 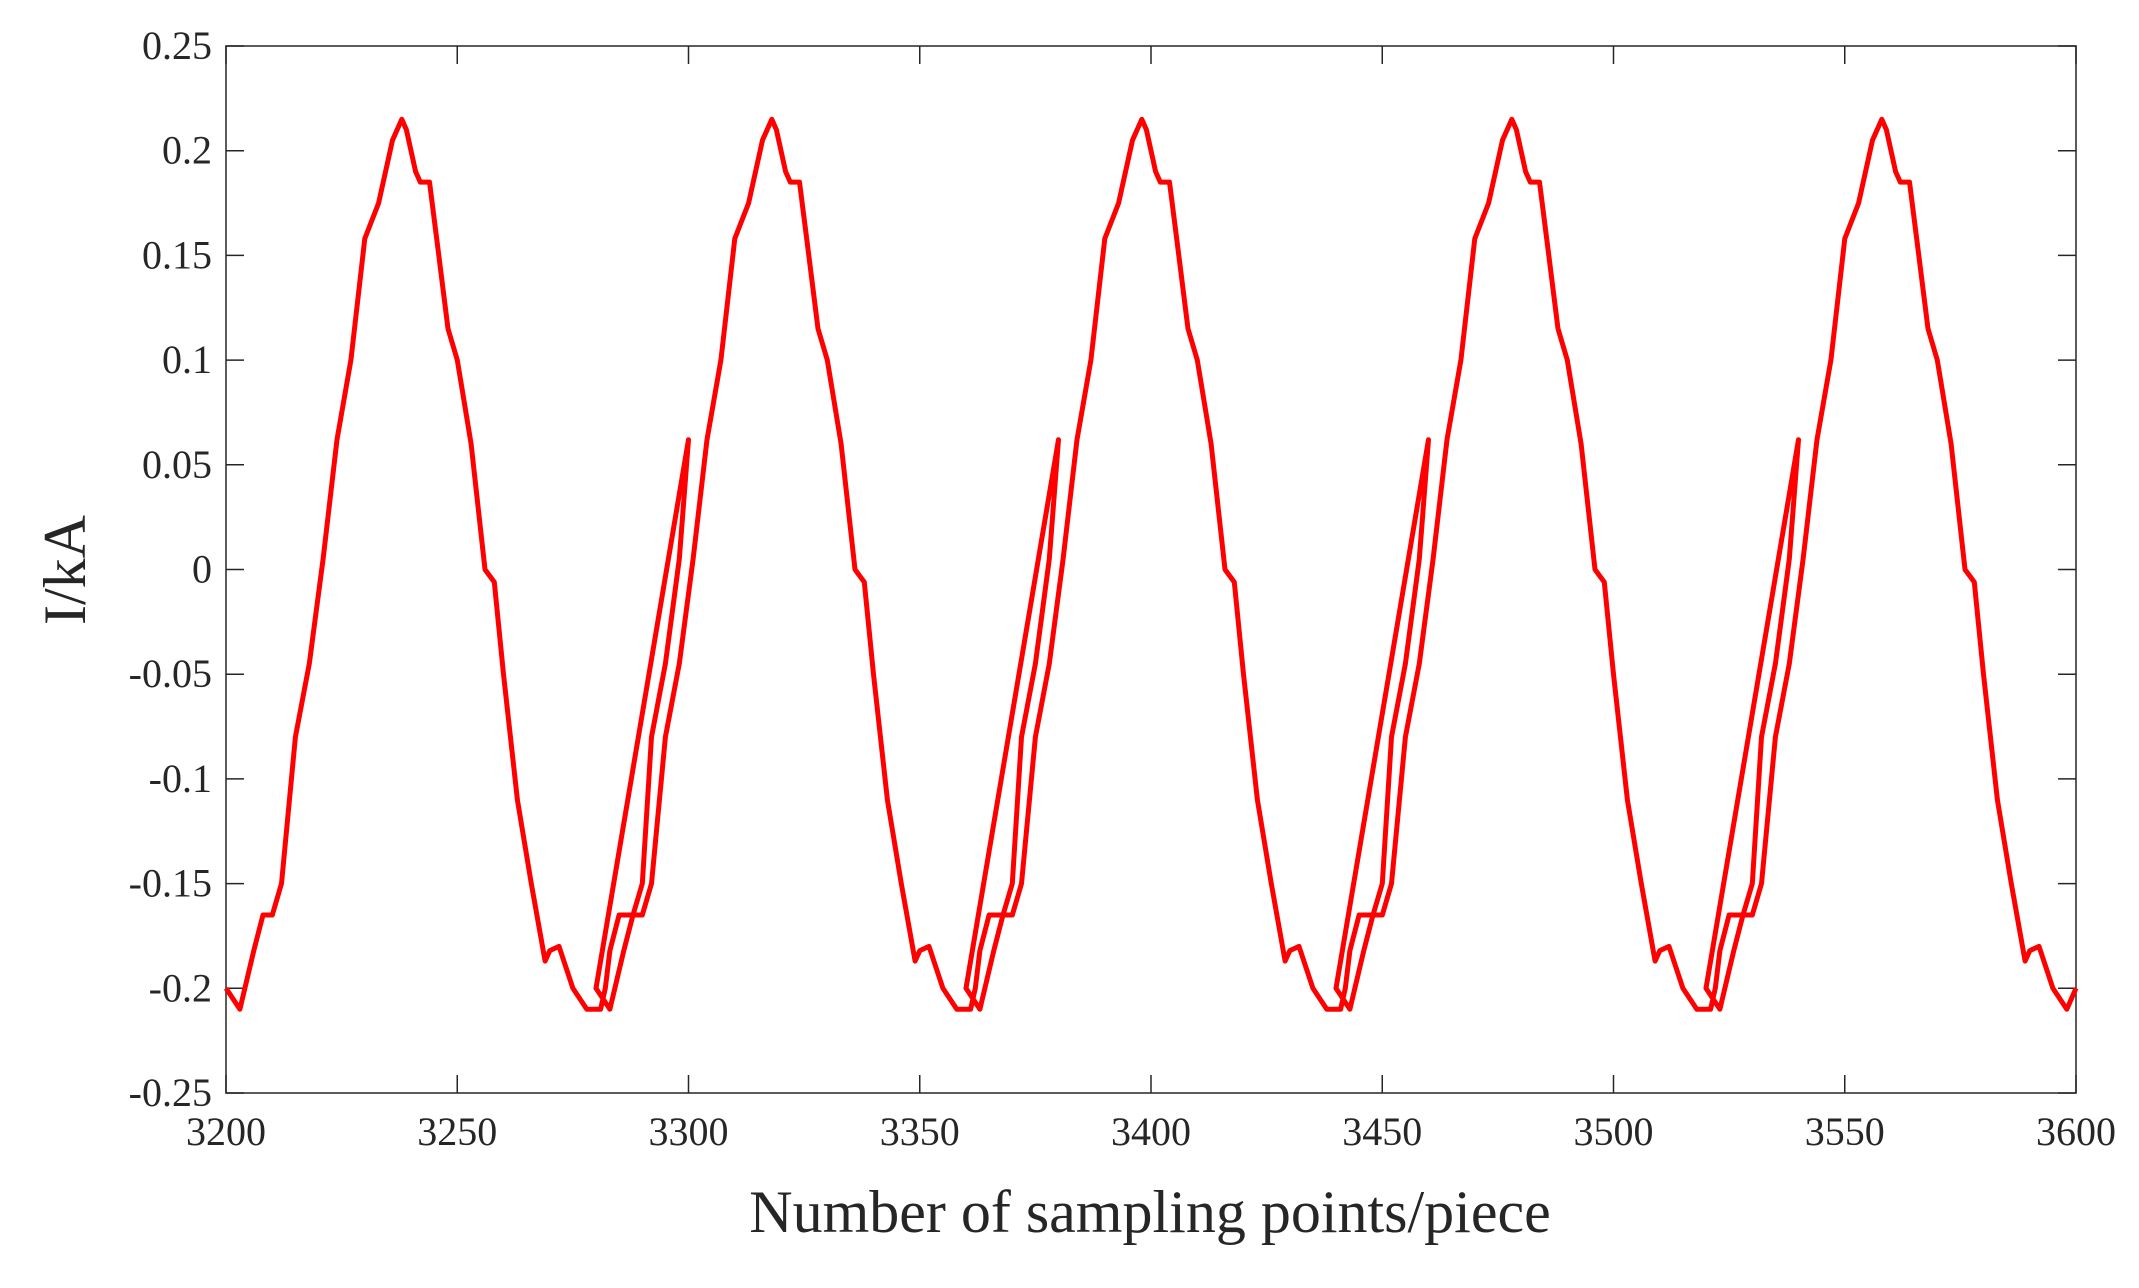 What do you see at coordinates (187, 359) in the screenshot?
I see `y-tick-label: 0.1` at bounding box center [187, 359].